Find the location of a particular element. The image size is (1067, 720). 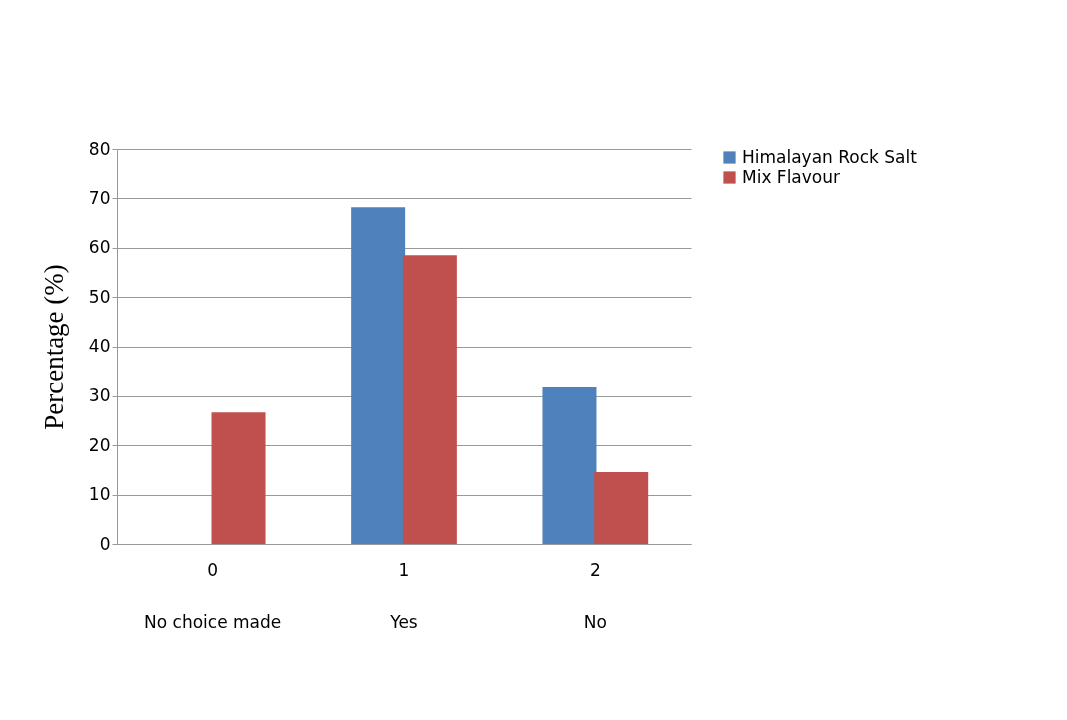

y-tick-label: 70 is located at coordinates (99, 197).